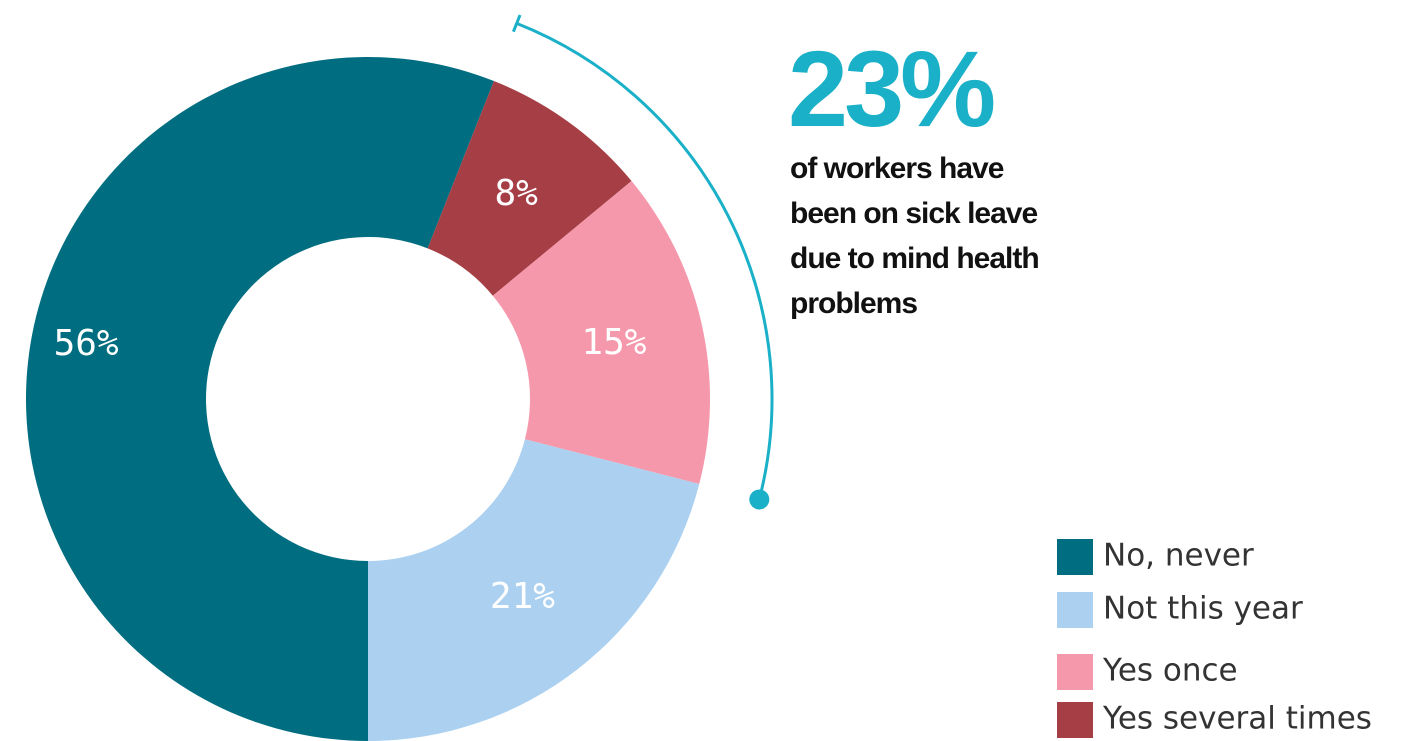 Image resolution: width=1409 pixels, height=741 pixels. What do you see at coordinates (1203, 609) in the screenshot?
I see `legend-label: Not this year` at bounding box center [1203, 609].